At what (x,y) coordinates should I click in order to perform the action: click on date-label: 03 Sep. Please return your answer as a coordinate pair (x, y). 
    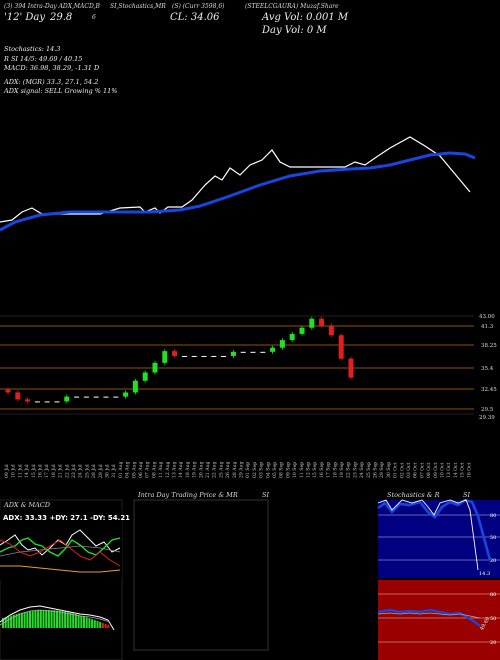
    Looking at the image, I should click on (262, 470).